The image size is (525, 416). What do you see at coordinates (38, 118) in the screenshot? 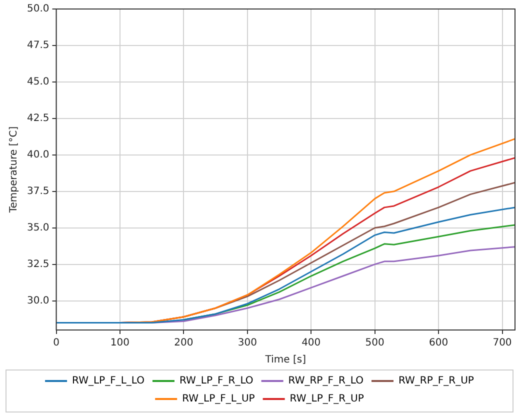
I see `y-tick-label: 42.5` at bounding box center [38, 118].